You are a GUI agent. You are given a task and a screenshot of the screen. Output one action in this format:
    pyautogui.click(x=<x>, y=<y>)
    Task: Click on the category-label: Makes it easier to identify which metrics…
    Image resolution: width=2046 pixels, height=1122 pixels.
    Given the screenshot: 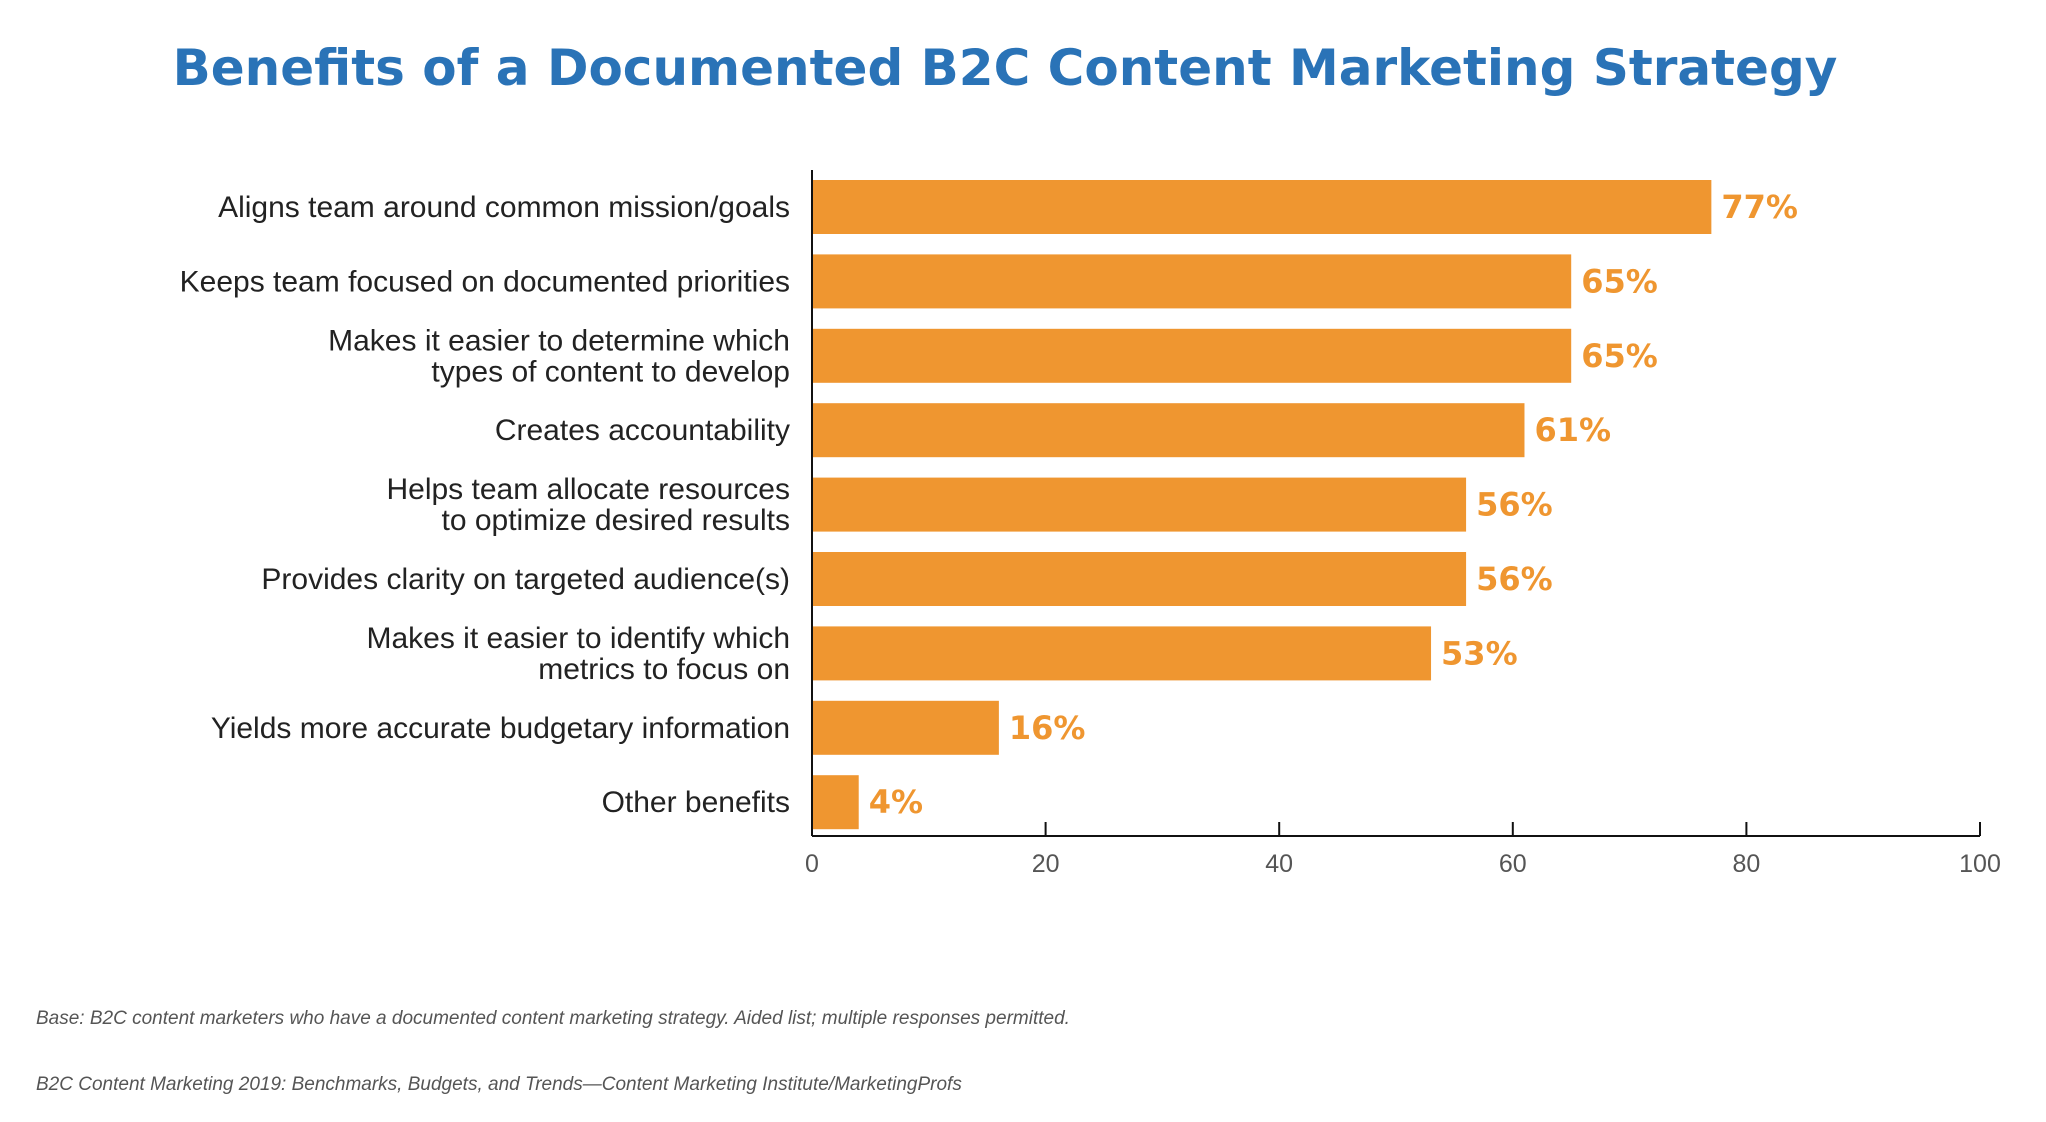 What is the action you would take?
    pyautogui.click(x=578, y=654)
    